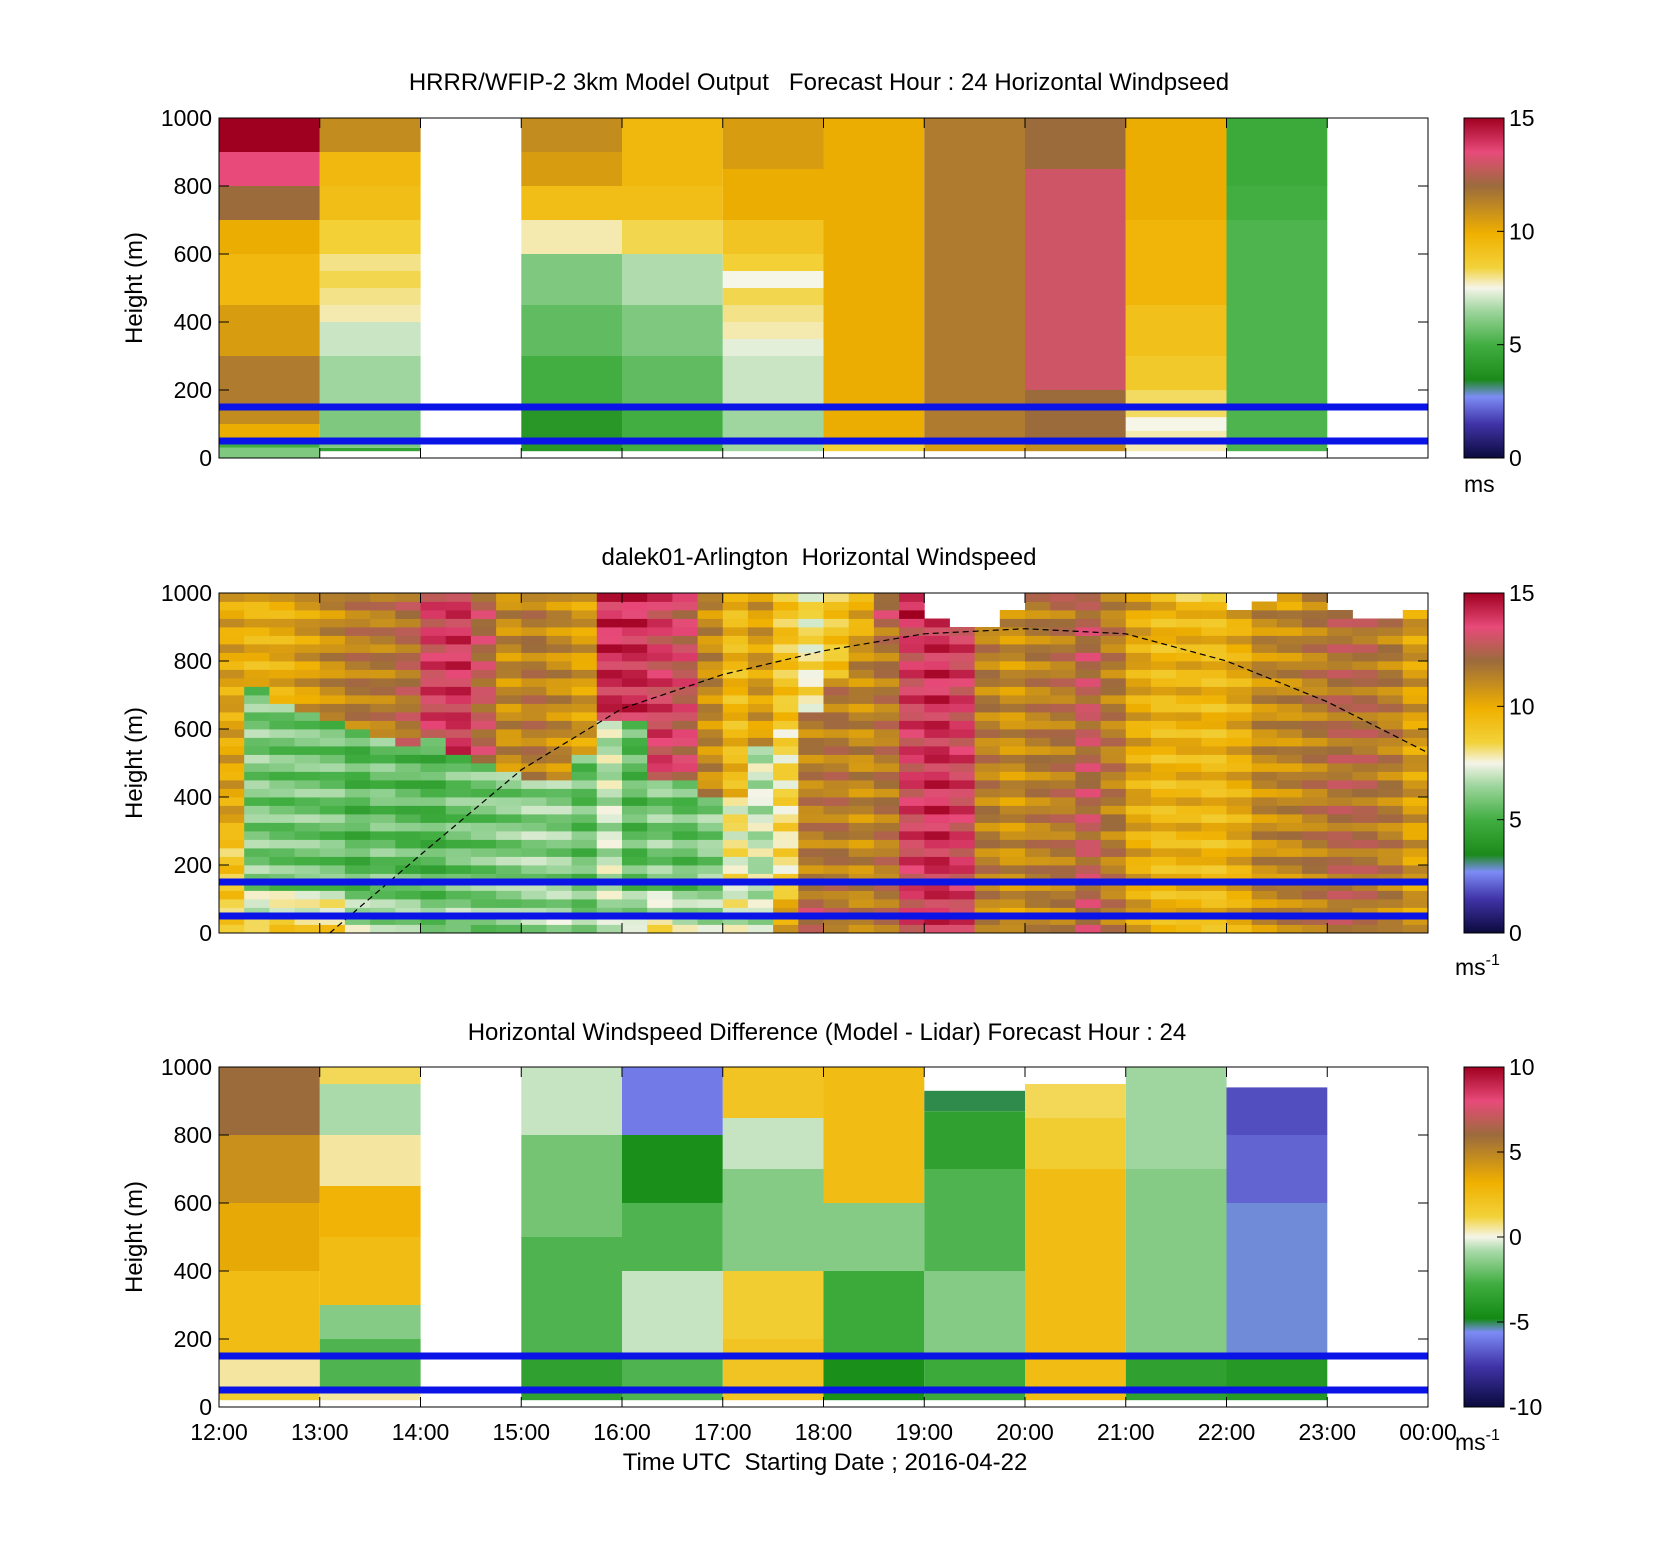 The width and height of the screenshot is (1680, 1561). I want to click on colorbar-tick-label: 5, so click(1515, 1152).